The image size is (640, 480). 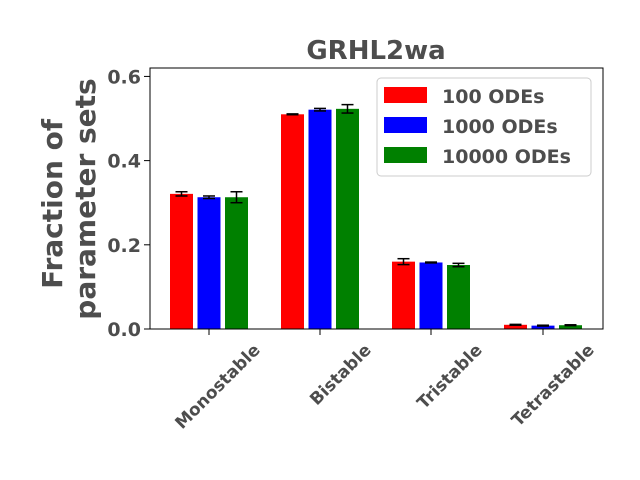 What do you see at coordinates (450, 376) in the screenshot?
I see `x-tick-label-tristable: Tristable` at bounding box center [450, 376].